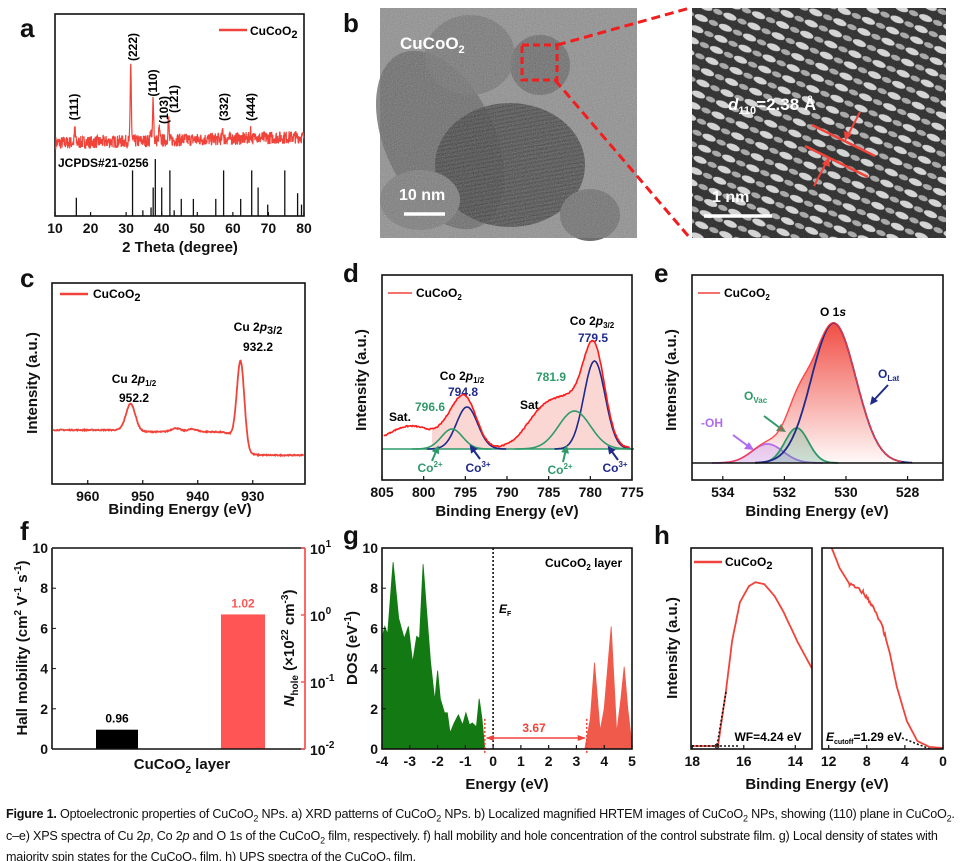 This screenshot has height=861, width=970. What do you see at coordinates (31, 814) in the screenshot?
I see `figure-number: Figure 1.` at bounding box center [31, 814].